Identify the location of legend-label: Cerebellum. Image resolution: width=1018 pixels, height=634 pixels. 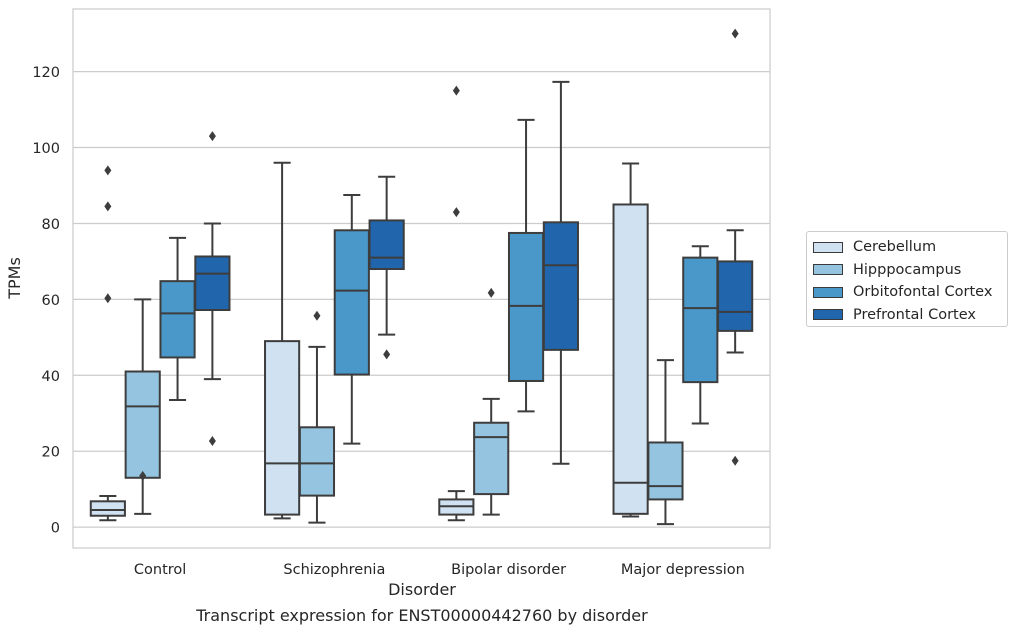
(895, 247).